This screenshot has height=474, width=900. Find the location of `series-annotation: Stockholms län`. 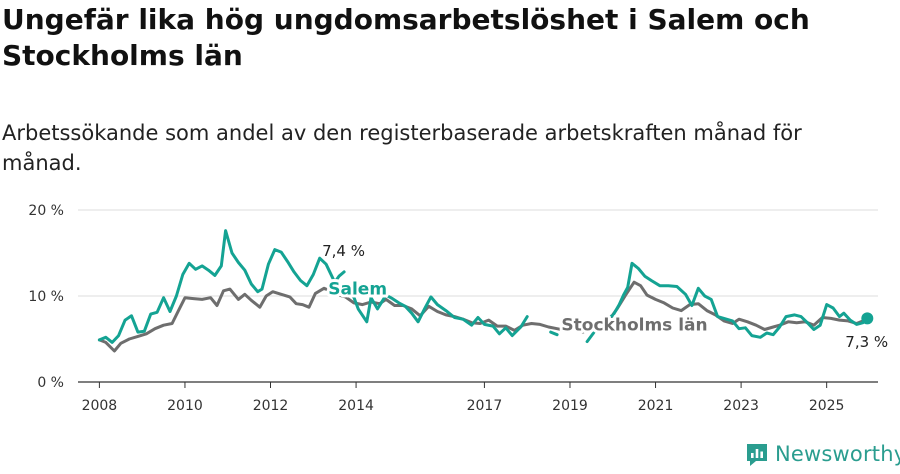

series-annotation: Stockholms län is located at coordinates (634, 325).